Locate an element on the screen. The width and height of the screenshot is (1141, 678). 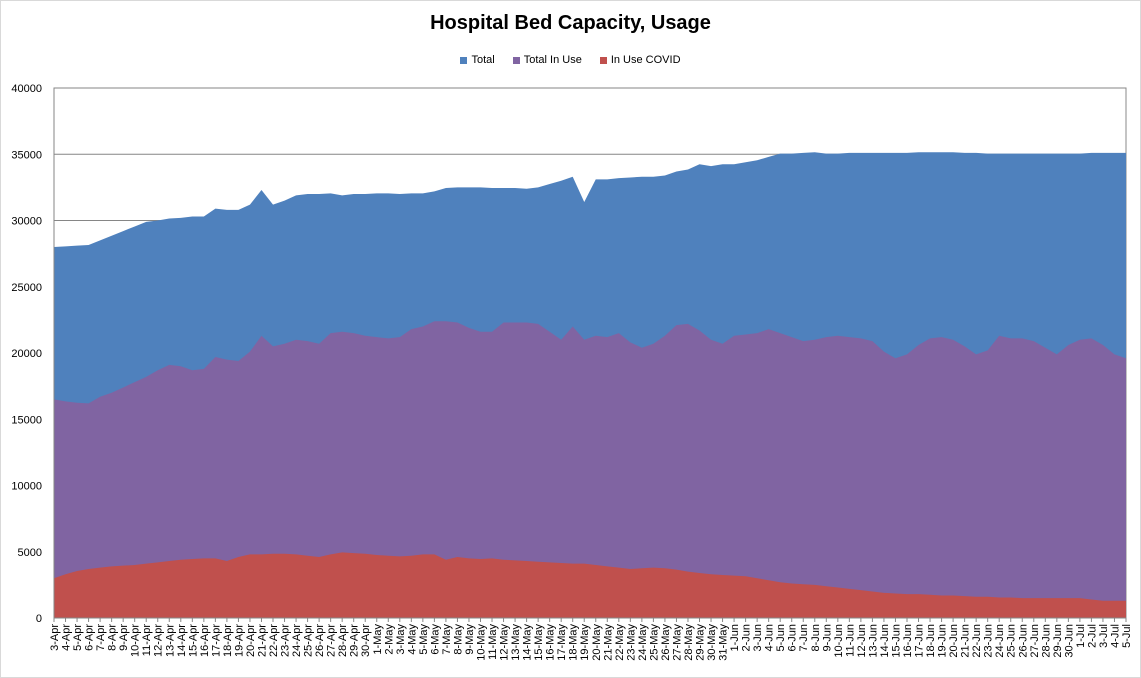
x-tick-label: 3-Jun is located at coordinates (758, 638).